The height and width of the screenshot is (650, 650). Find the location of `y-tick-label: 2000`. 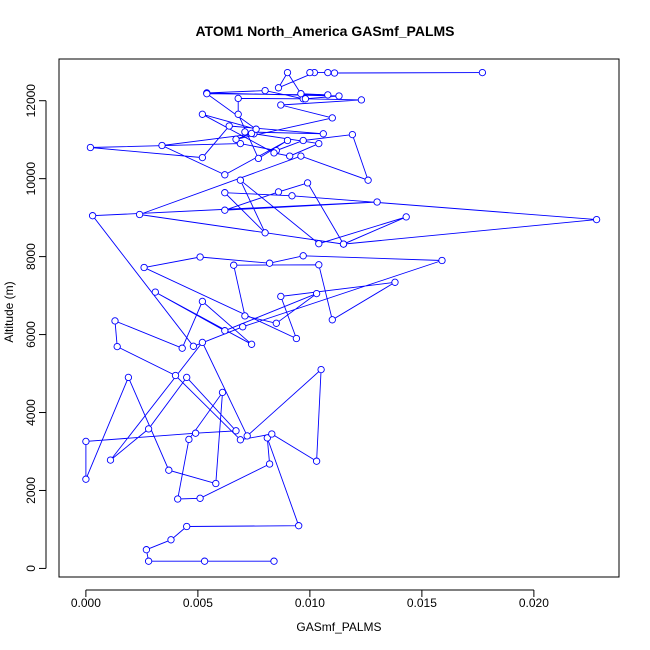

y-tick-label: 2000 is located at coordinates (31, 490).